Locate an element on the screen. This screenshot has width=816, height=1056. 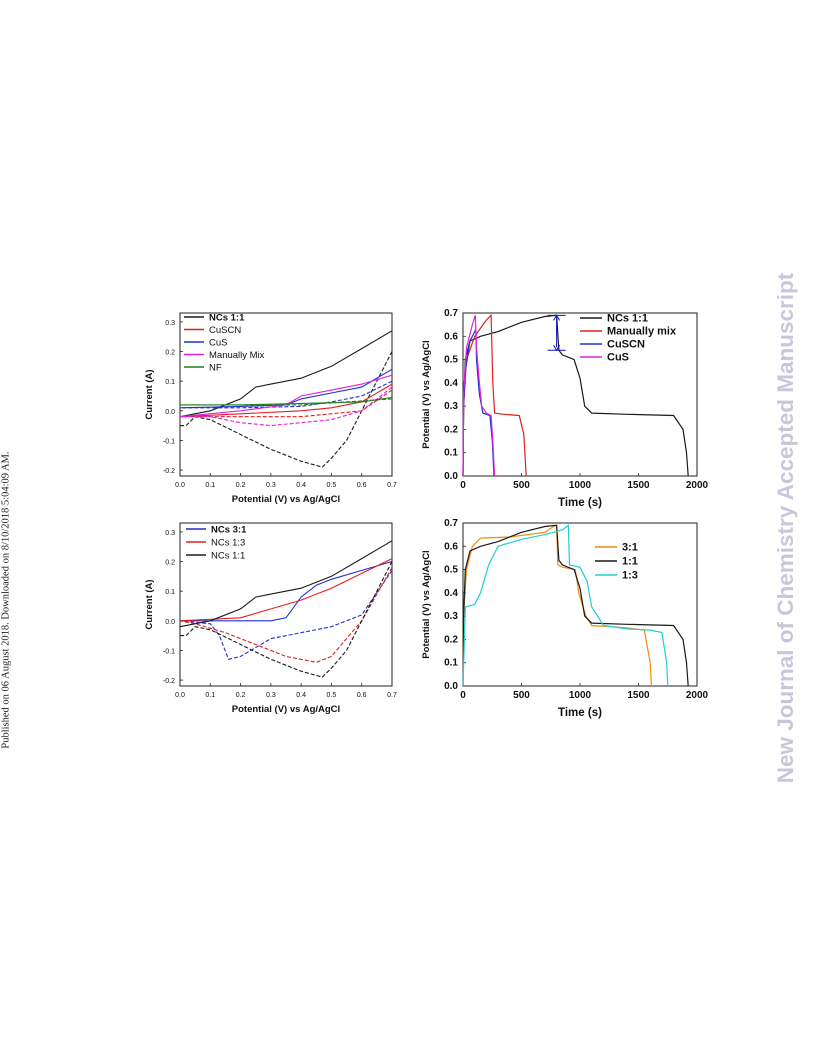
series-anodic-cus is located at coordinates (286, 388).